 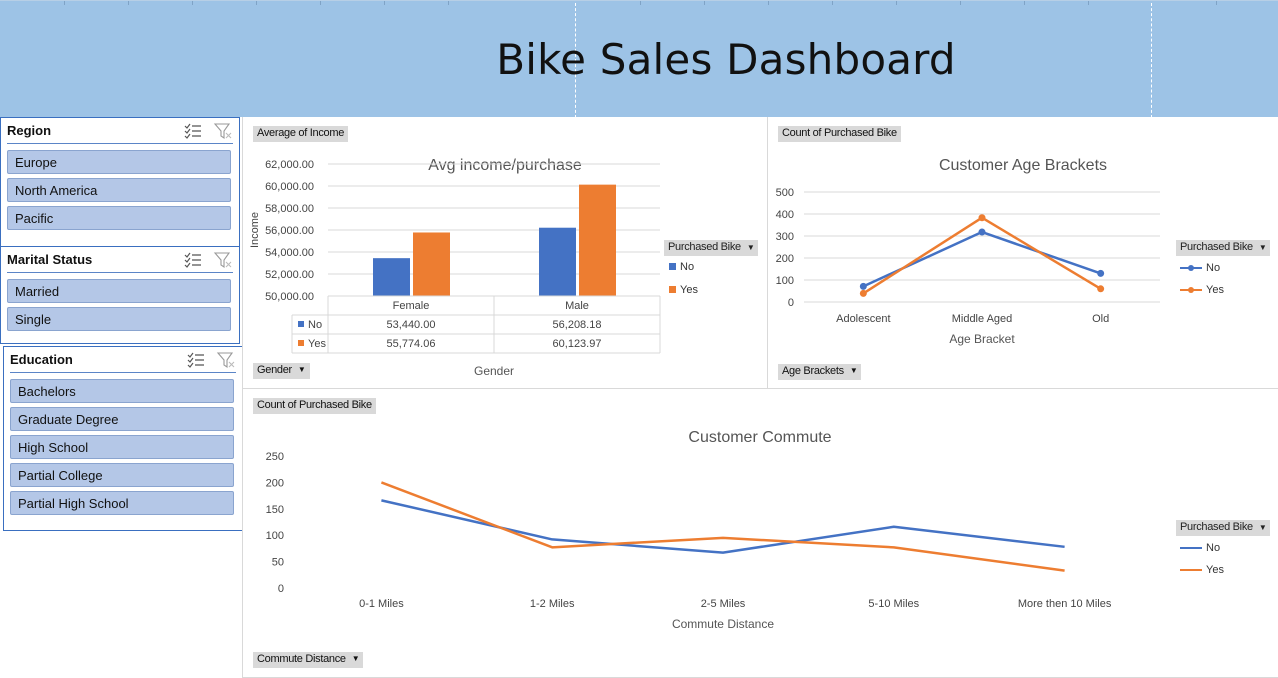 I want to click on table-row-label: Yes, so click(x=317, y=344).